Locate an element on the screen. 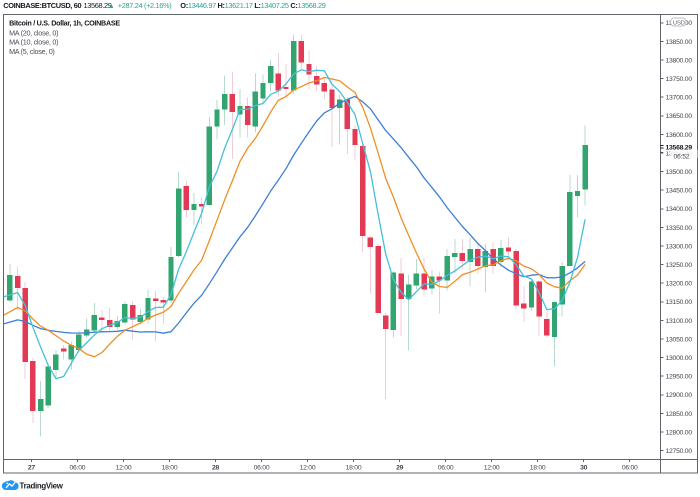 The height and width of the screenshot is (497, 700). svg-text: 12800.00 is located at coordinates (679, 432).